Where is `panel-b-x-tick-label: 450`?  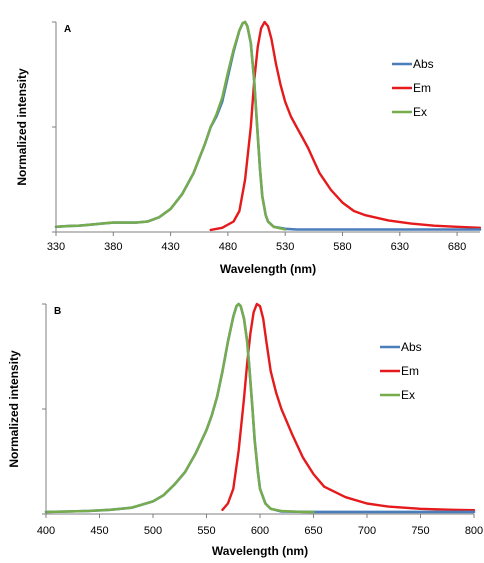
panel-b-x-tick-label: 450 is located at coordinates (99, 531).